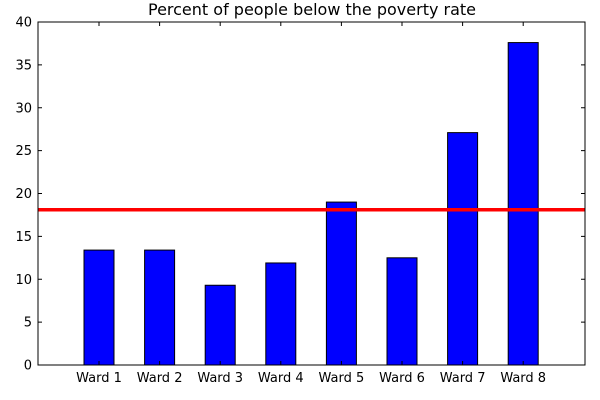 The image size is (600, 400). Describe the element at coordinates (23, 108) in the screenshot. I see `y-tick-label: 30` at that location.